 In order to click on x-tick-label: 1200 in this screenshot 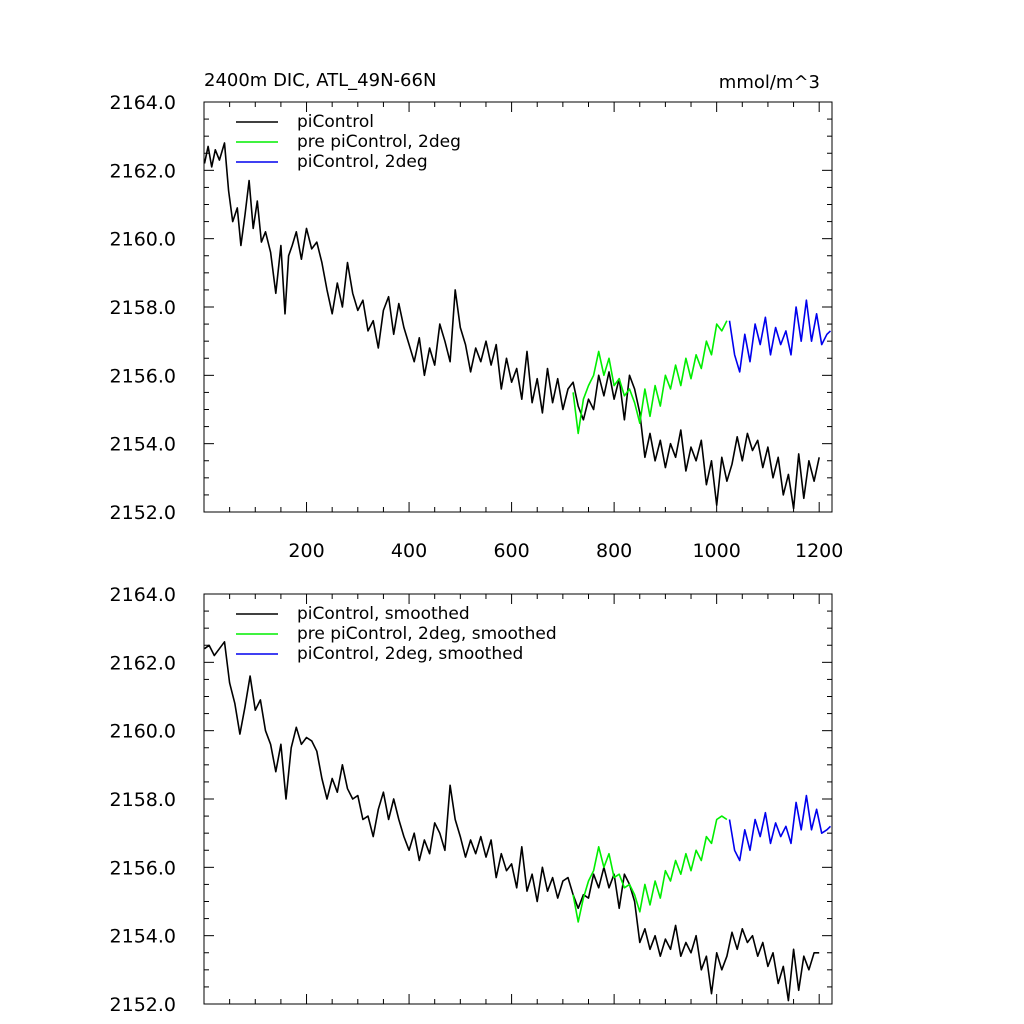, I will do `click(819, 551)`.